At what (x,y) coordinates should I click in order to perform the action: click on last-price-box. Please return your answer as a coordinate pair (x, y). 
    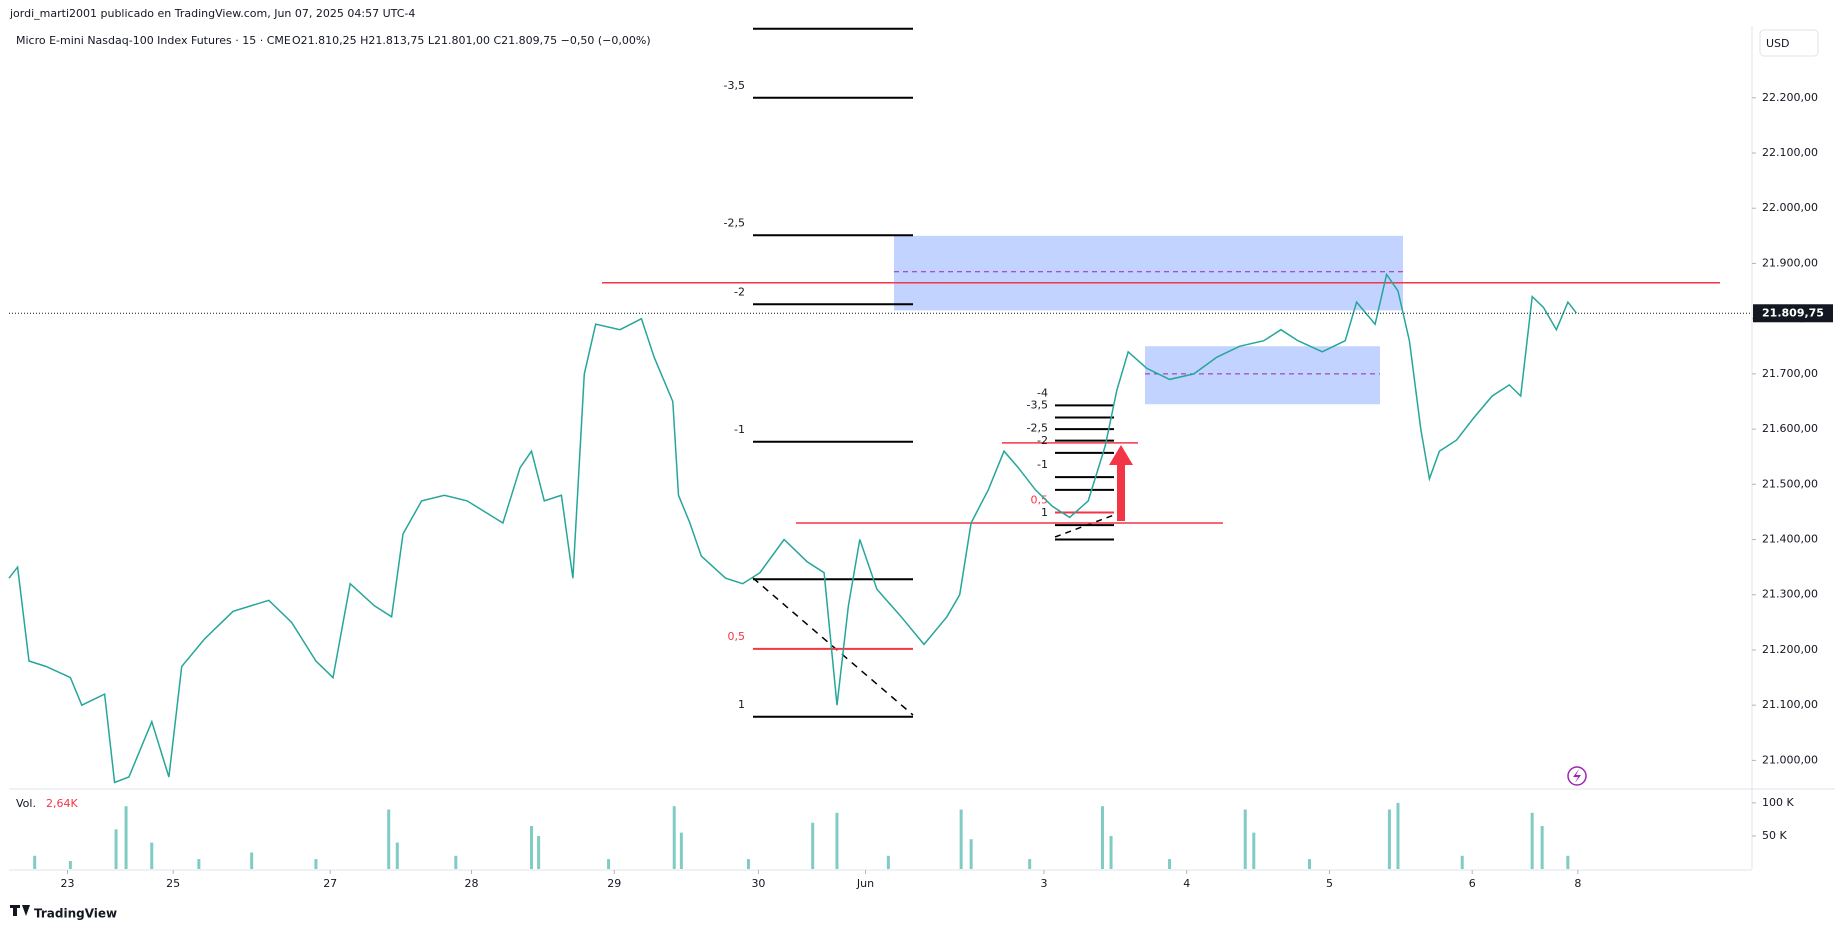
    Looking at the image, I should click on (1793, 313).